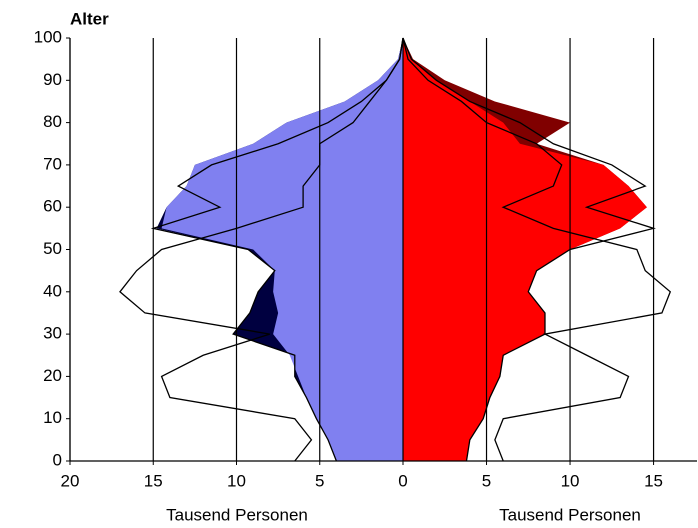  What do you see at coordinates (52, 79) in the screenshot?
I see `y-tick-label: 90` at bounding box center [52, 79].